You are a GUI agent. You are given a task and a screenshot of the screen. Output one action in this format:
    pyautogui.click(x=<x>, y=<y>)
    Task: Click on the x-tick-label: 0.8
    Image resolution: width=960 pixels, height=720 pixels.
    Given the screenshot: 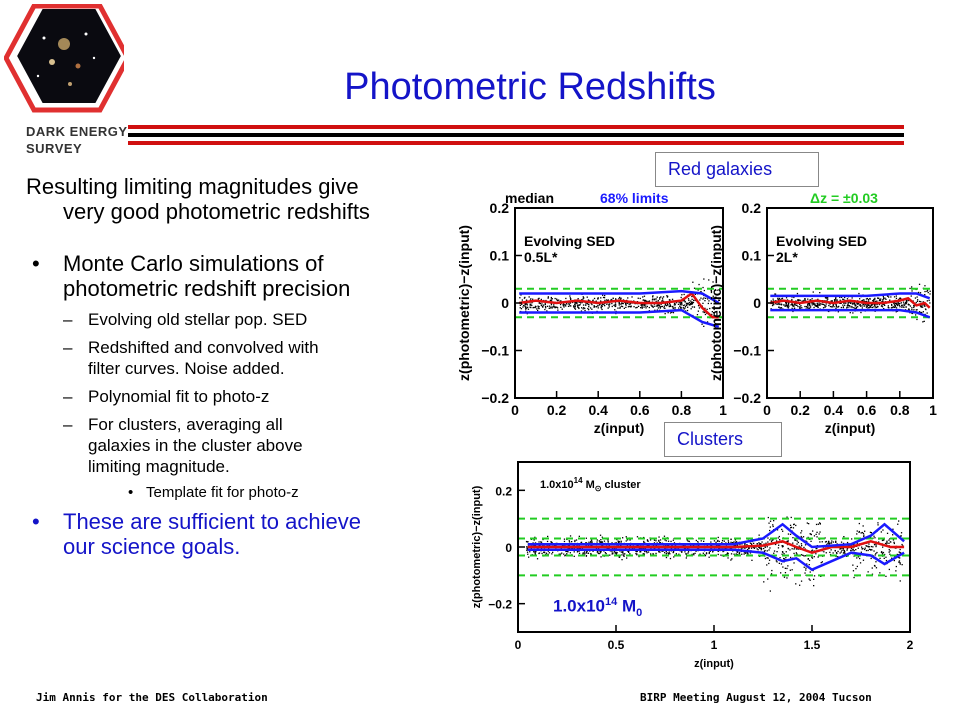 What is the action you would take?
    pyautogui.click(x=900, y=410)
    